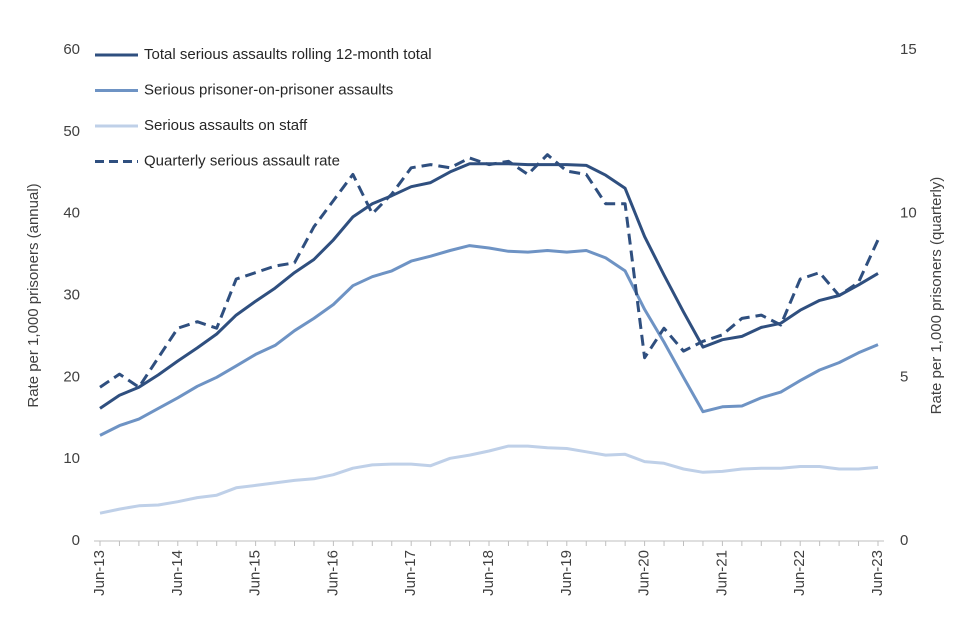  I want to click on y-tick-label-left: 20, so click(71, 376).